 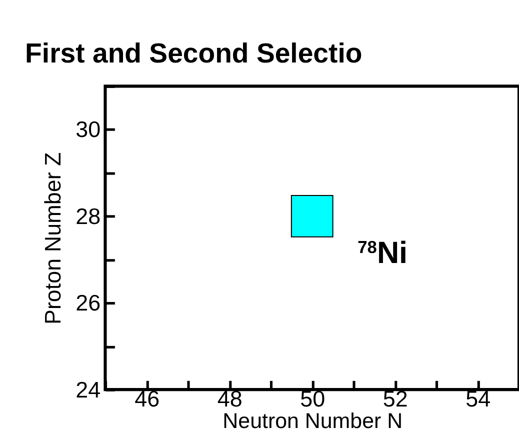 What do you see at coordinates (229, 399) in the screenshot?
I see `x-tick-label: 48` at bounding box center [229, 399].